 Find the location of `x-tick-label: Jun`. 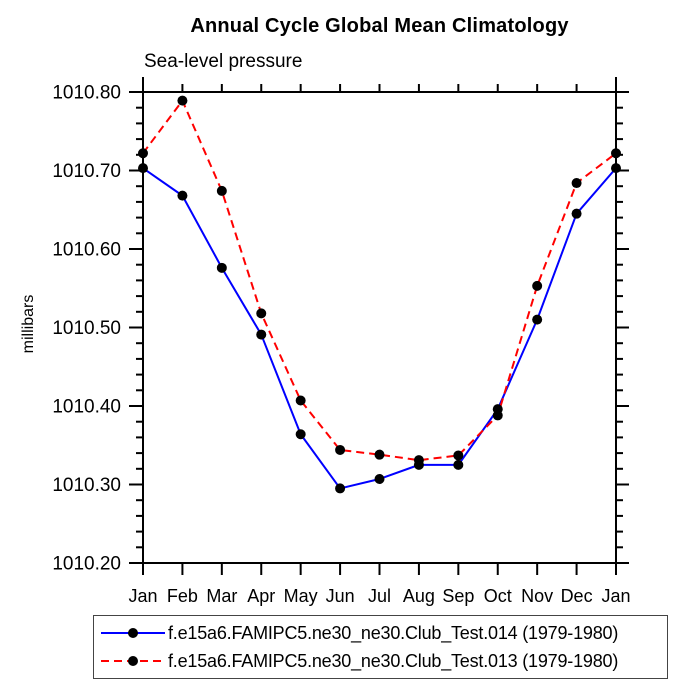

x-tick-label: Jun is located at coordinates (340, 596).